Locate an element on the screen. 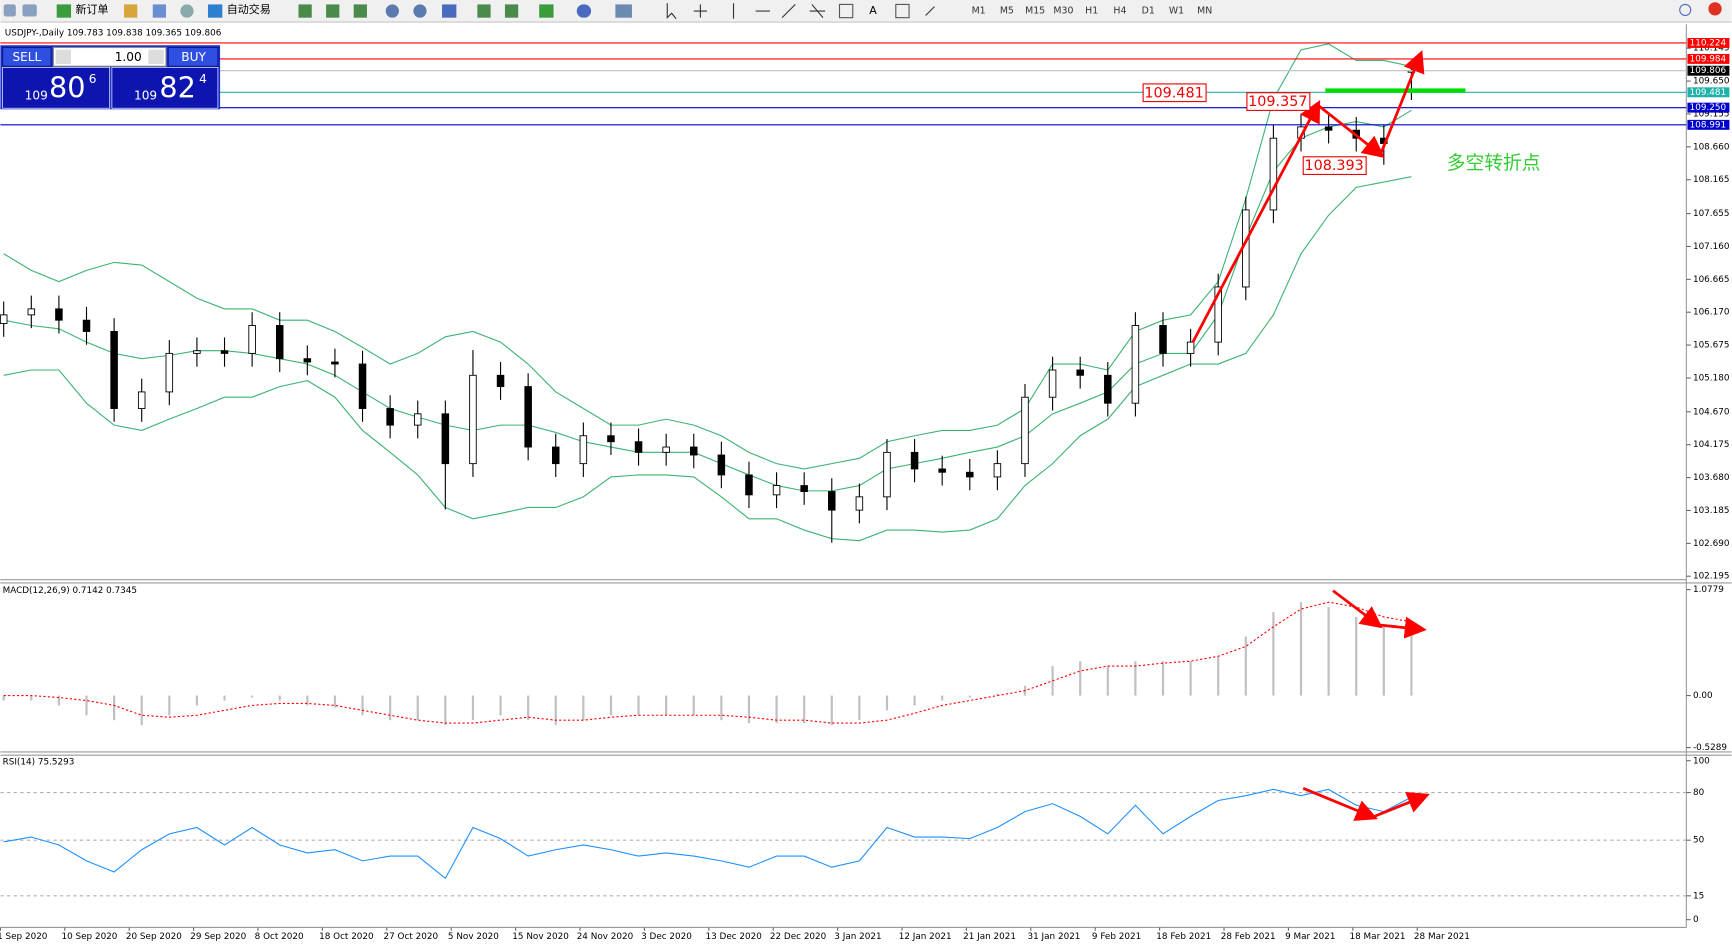  notification-badge is located at coordinates (1715, 9).